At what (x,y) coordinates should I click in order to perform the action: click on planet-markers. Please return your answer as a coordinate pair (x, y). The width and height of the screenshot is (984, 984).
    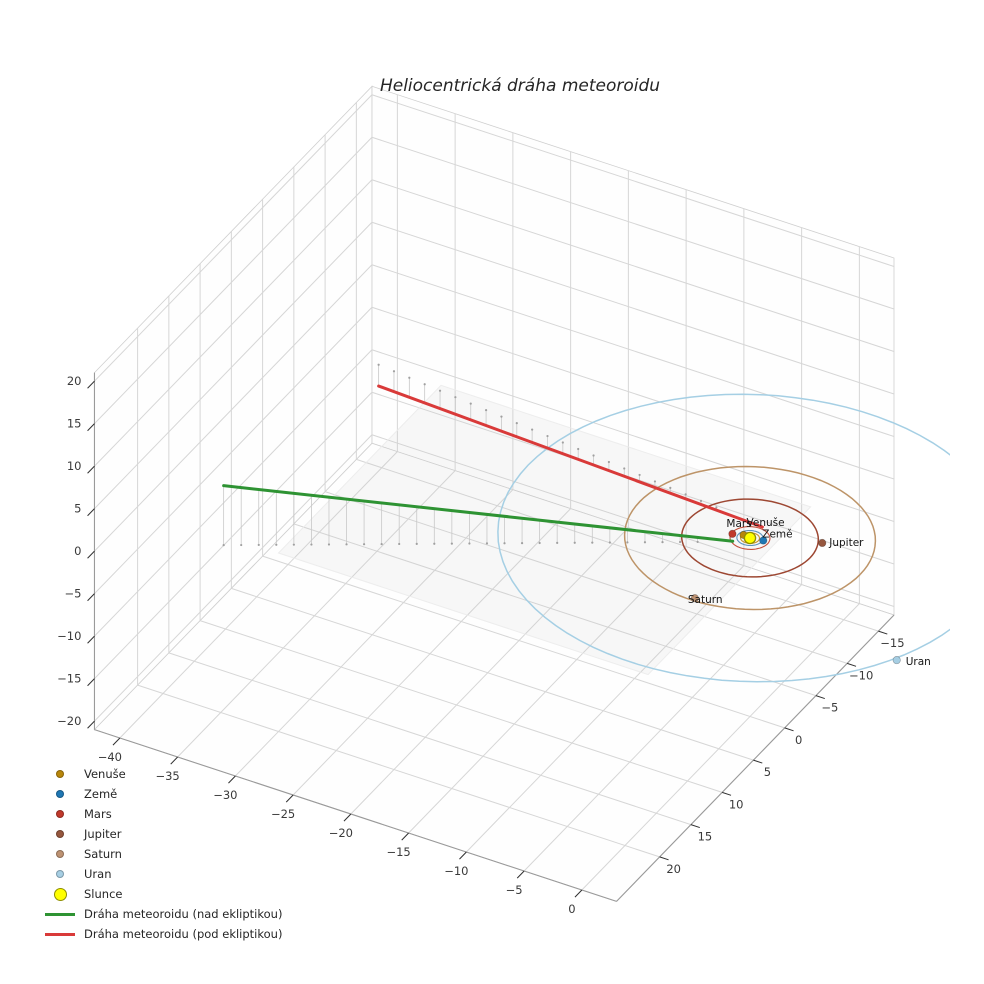
    Looking at the image, I should click on (795, 597).